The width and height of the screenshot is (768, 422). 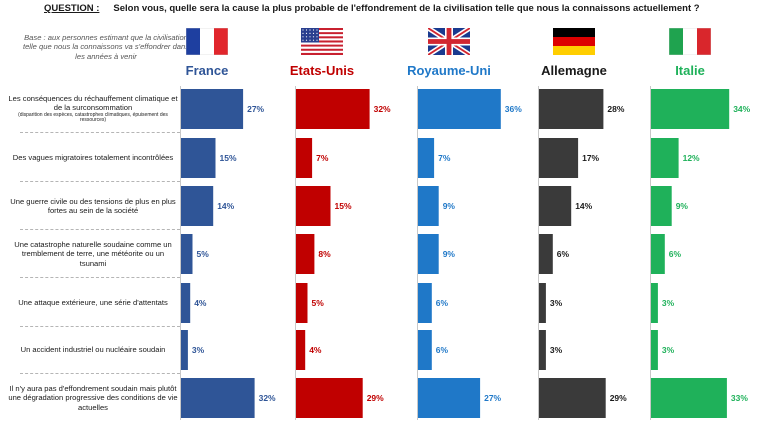 I want to click on country-header-allemagne: Allemagne, so click(x=574, y=53).